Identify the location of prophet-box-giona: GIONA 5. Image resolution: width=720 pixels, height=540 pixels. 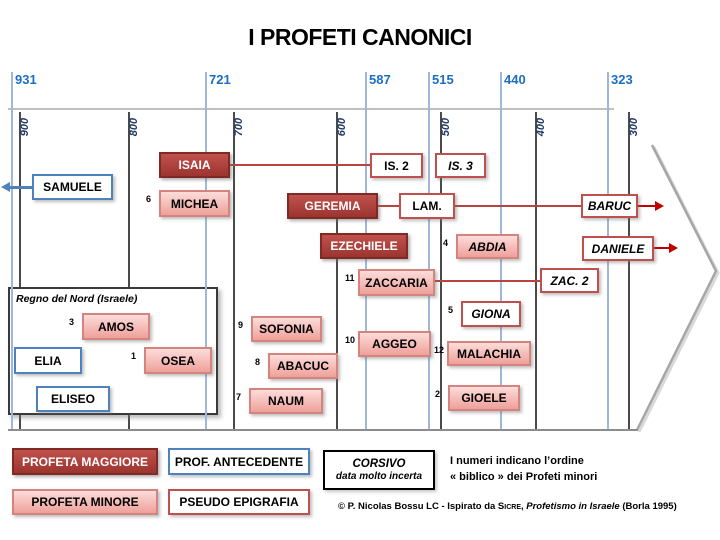
(484, 314).